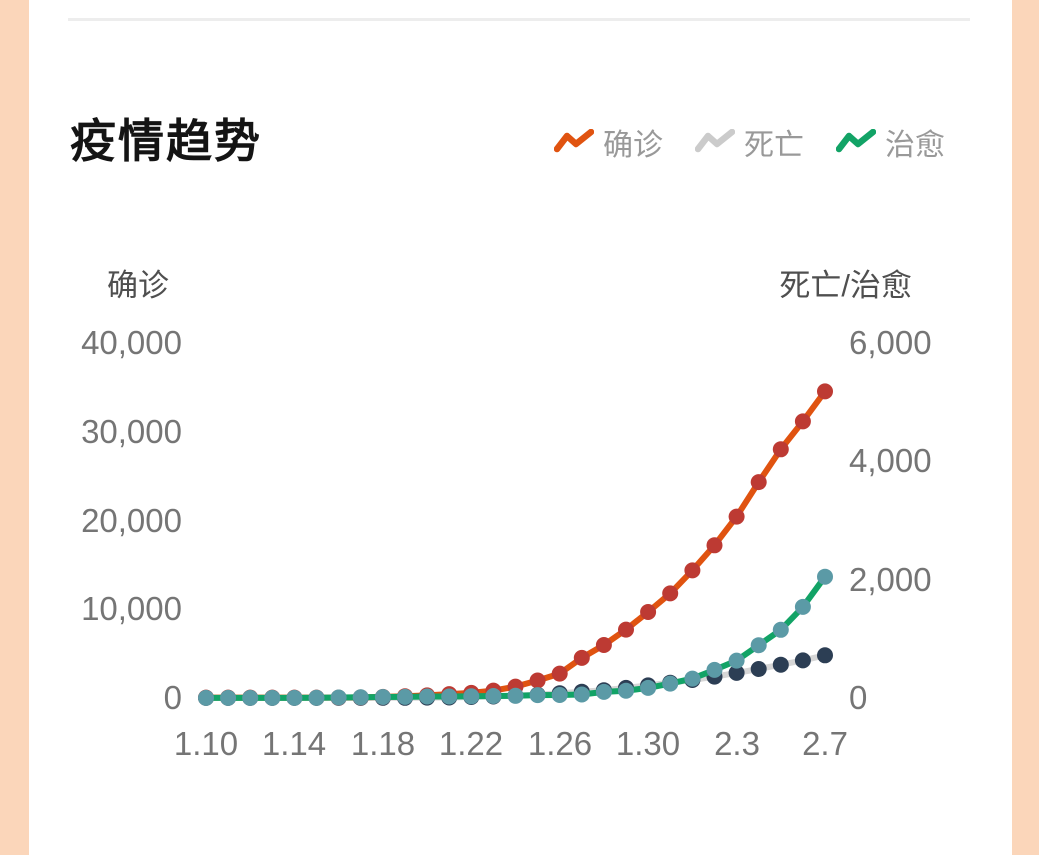 The height and width of the screenshot is (855, 1039). Describe the element at coordinates (560, 743) in the screenshot. I see `x-axis-tick: 1.26` at that location.